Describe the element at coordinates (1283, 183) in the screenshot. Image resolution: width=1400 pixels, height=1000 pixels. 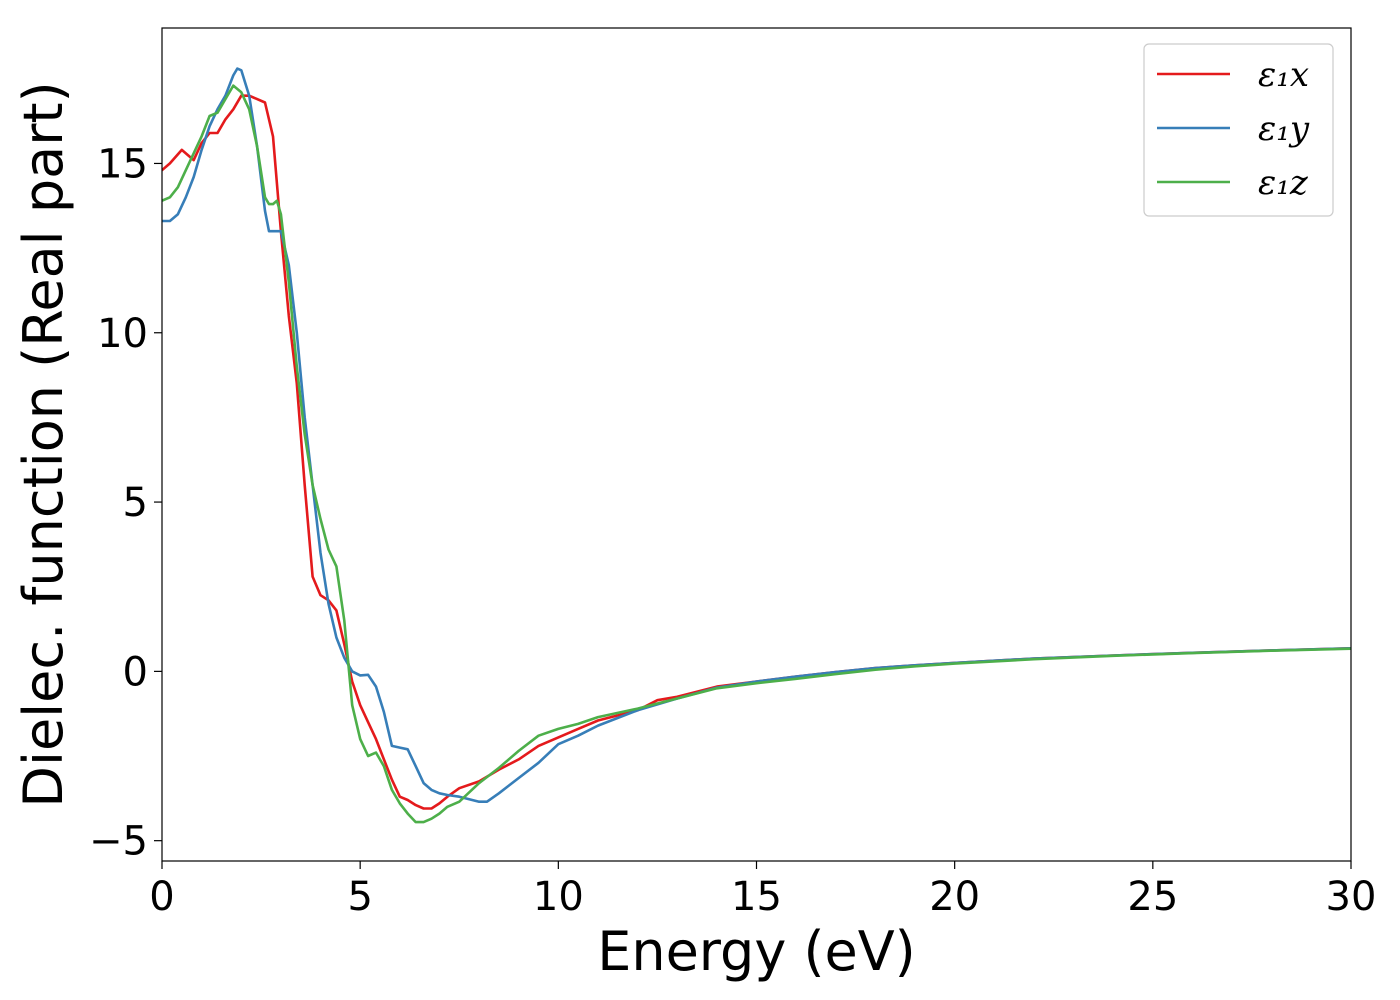
I see `legend-label: ε₁z` at that location.